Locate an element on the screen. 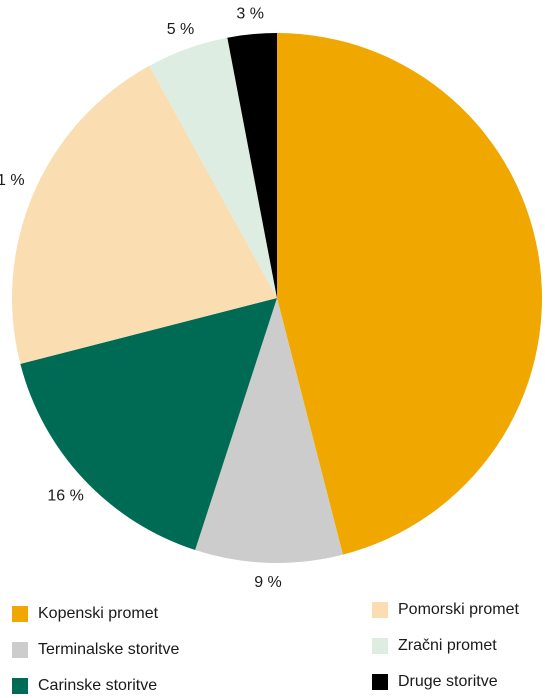 This screenshot has width=545, height=698. legend-item-zracni-promet: Zračni promet is located at coordinates (434, 646).